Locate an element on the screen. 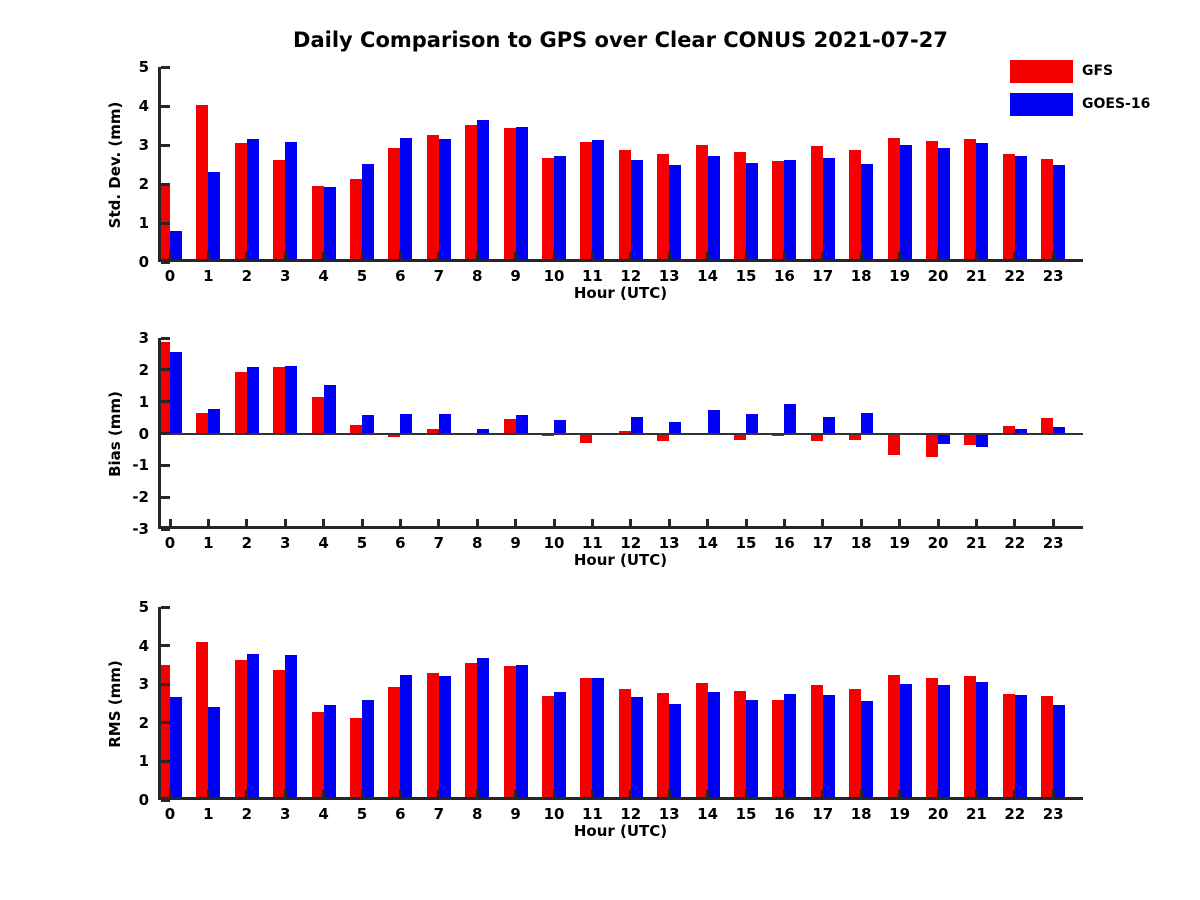  gfs-bar-h8 is located at coordinates (471, 731).